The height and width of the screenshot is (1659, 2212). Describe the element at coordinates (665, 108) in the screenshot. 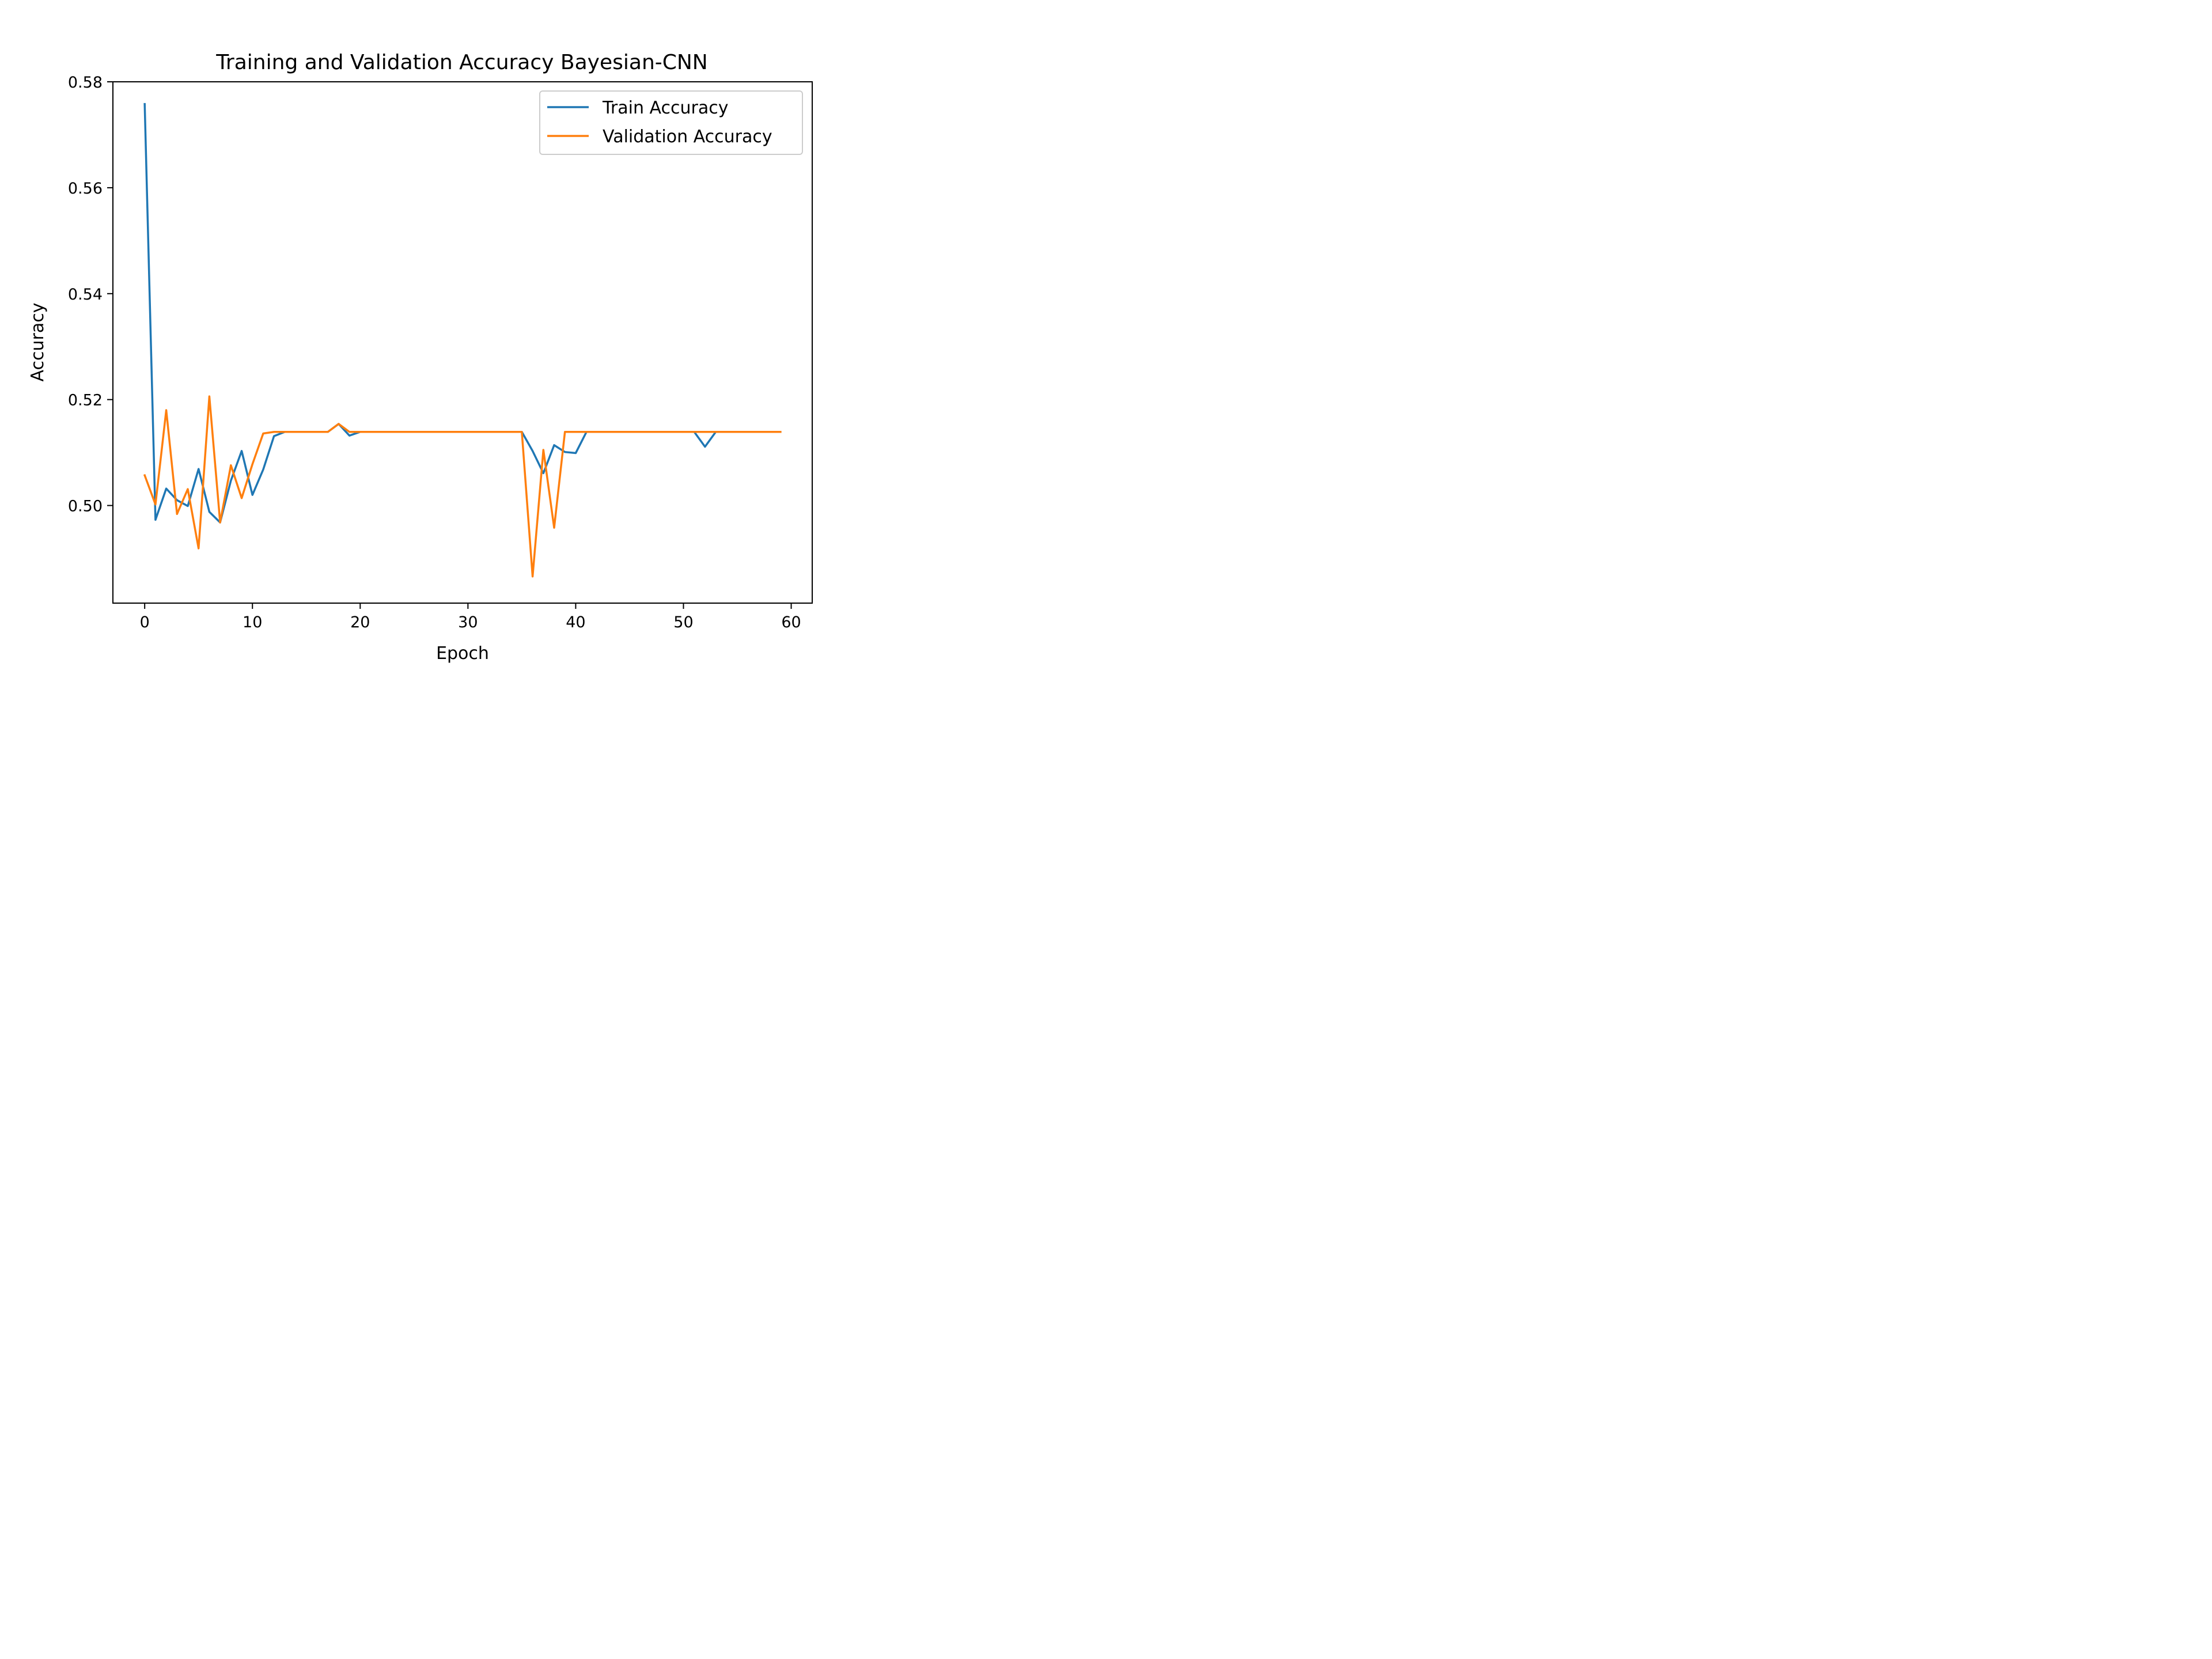

I see `legend-label-train: Train Accuracy` at that location.